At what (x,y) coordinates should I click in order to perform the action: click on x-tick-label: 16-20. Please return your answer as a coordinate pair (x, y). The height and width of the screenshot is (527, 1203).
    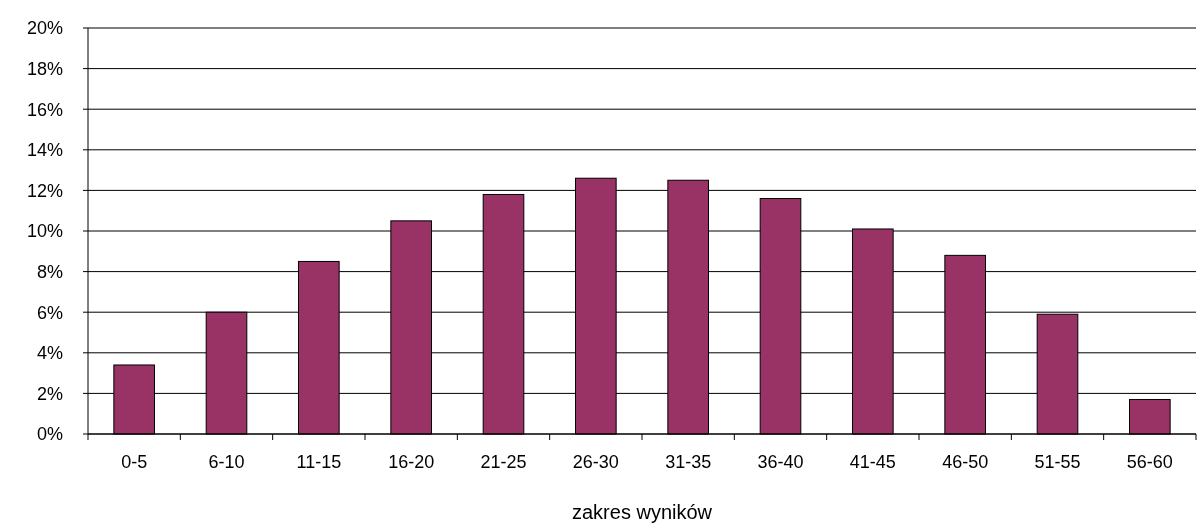
    Looking at the image, I should click on (411, 462).